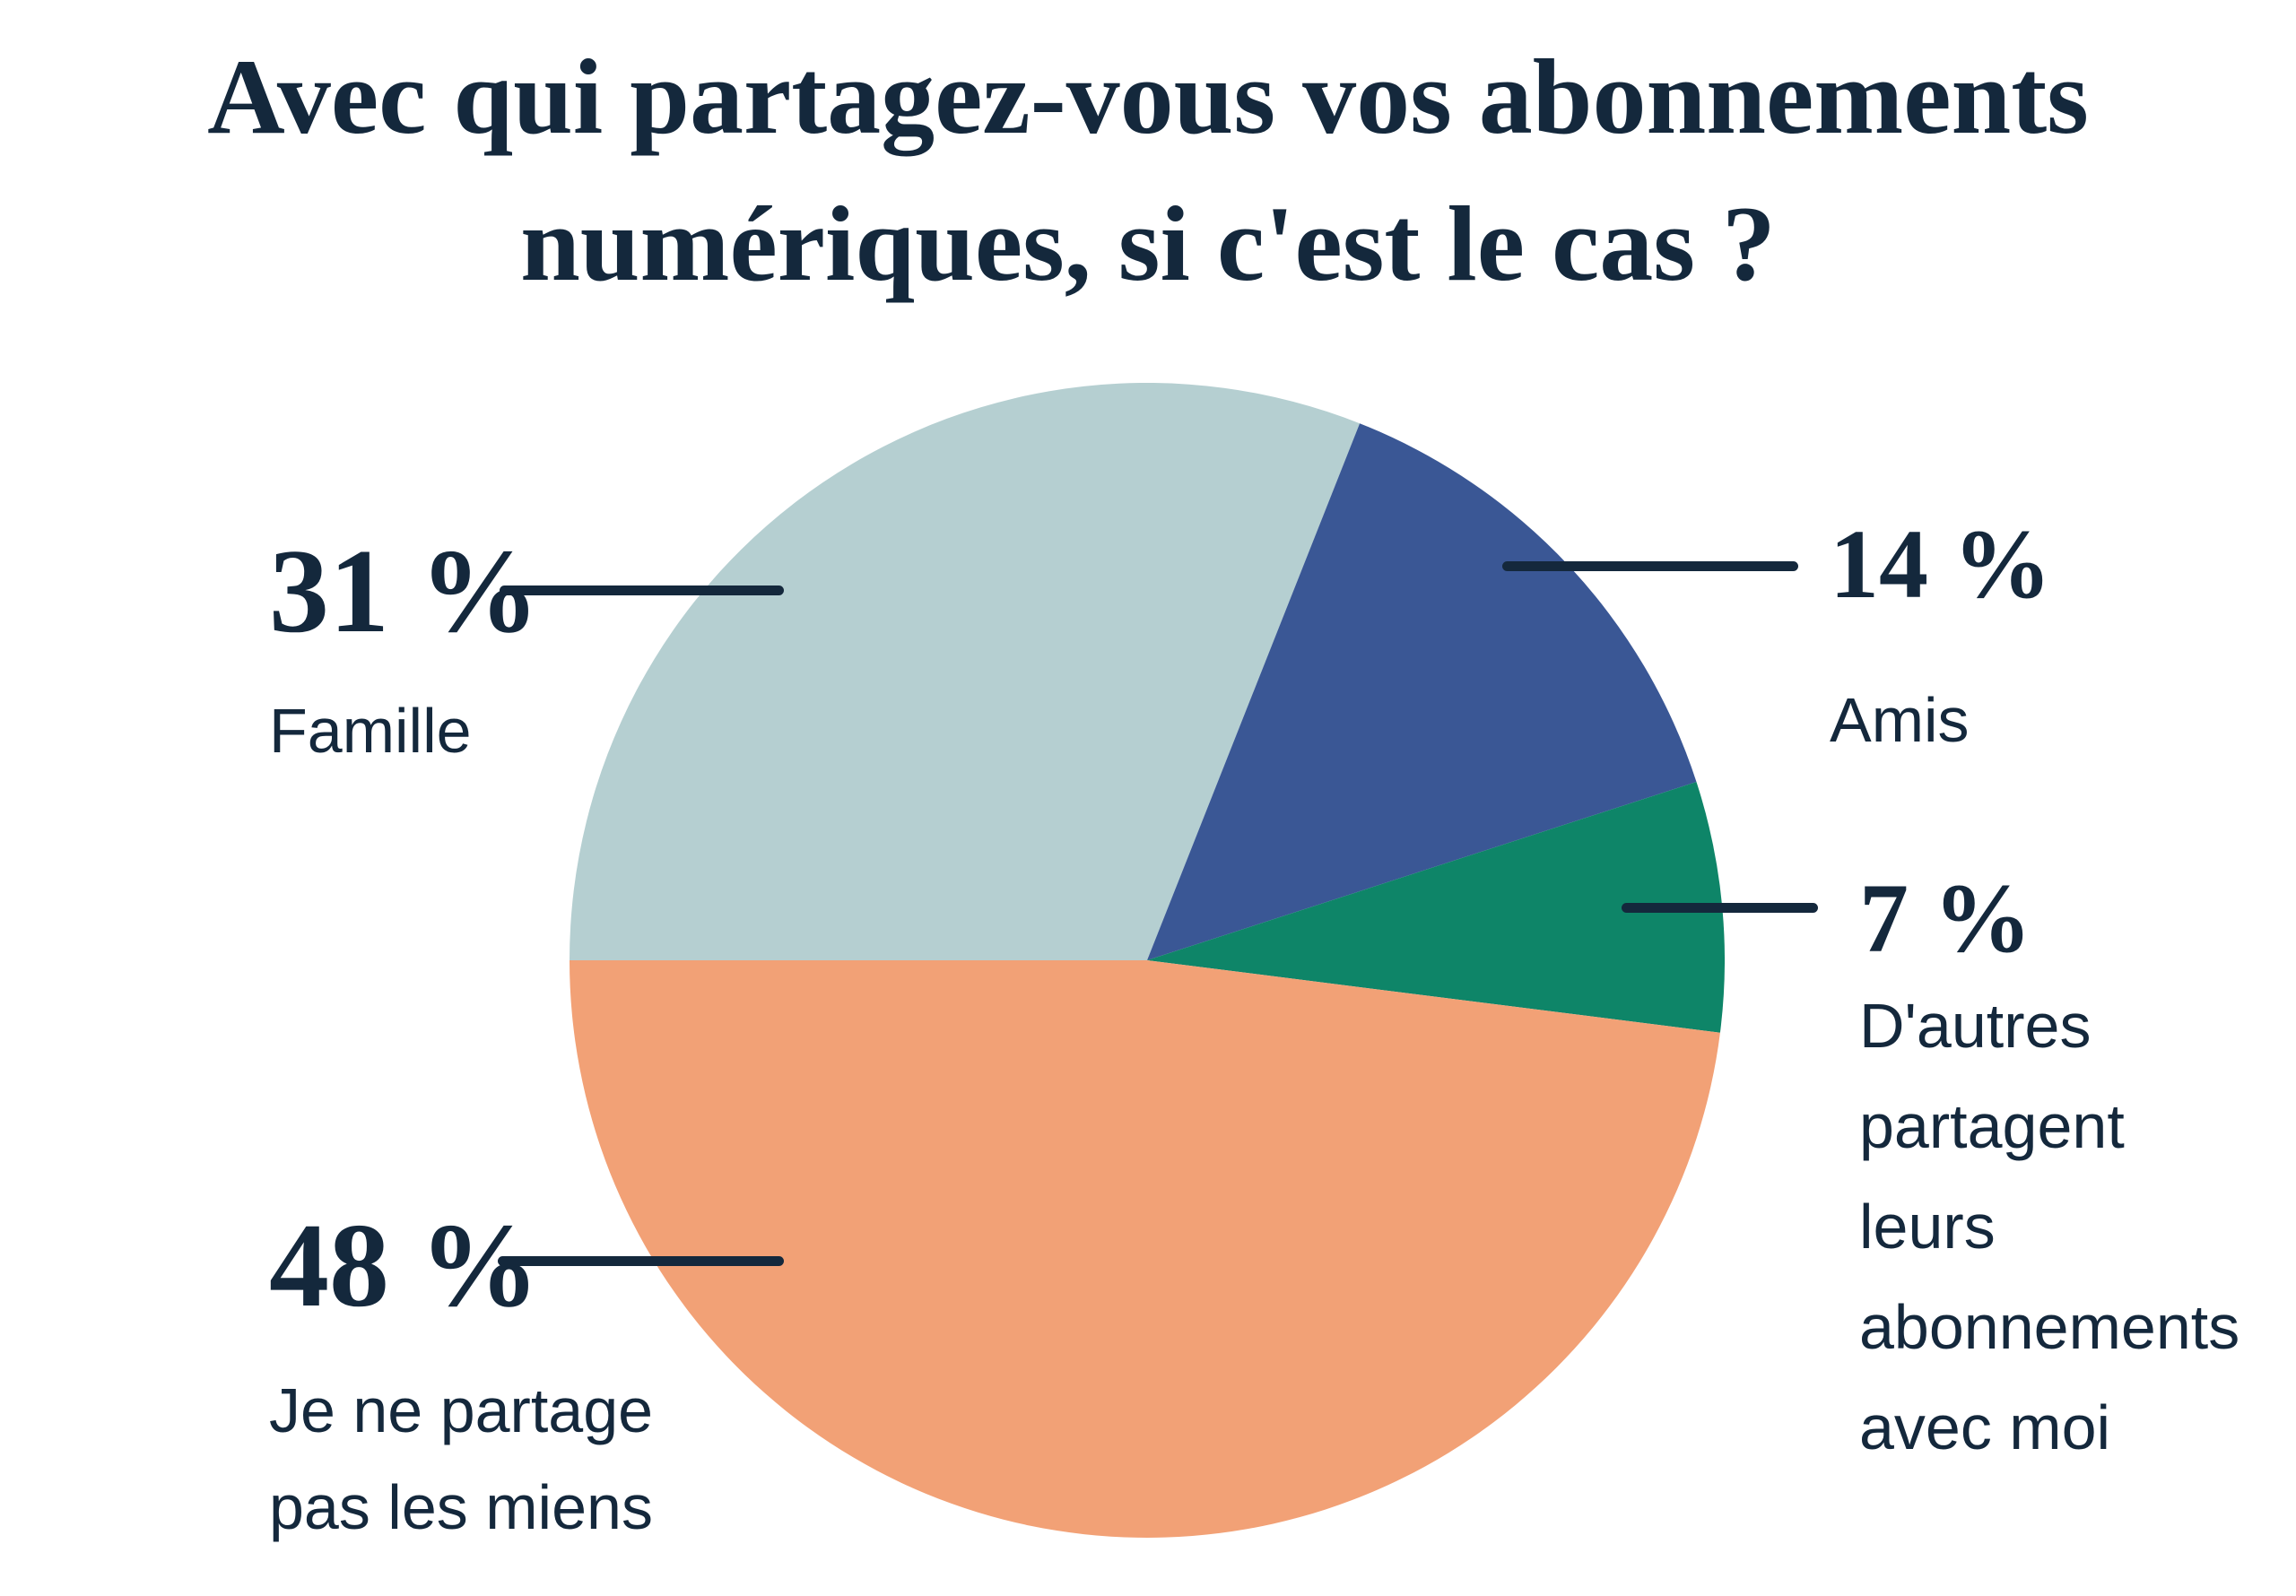 The height and width of the screenshot is (1596, 2296). I want to click on moi-callout-line, so click(641, 1261).